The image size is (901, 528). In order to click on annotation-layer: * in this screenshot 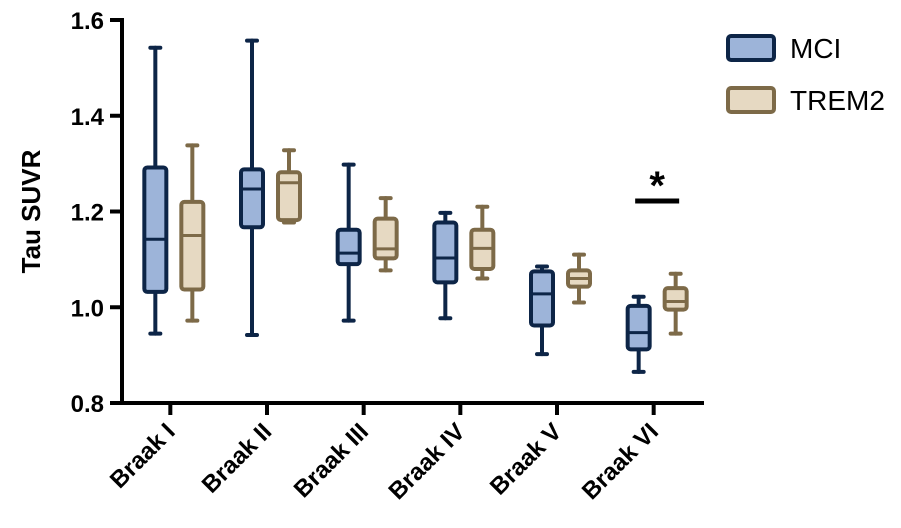, I will do `click(657, 186)`.